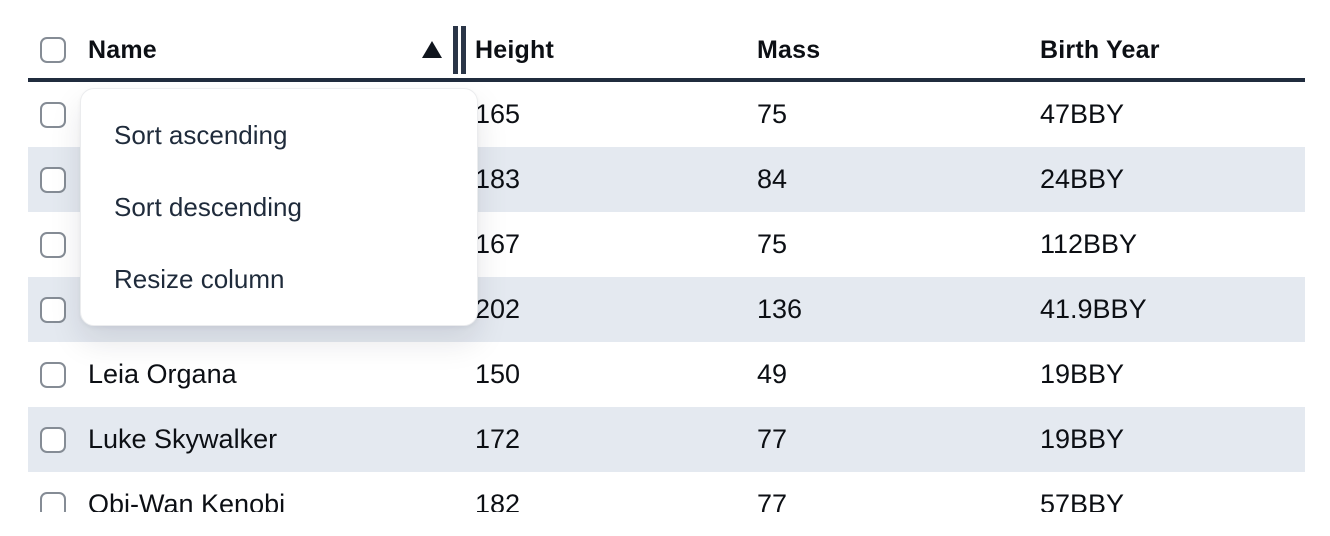  I want to click on cell-height: 172, so click(498, 439).